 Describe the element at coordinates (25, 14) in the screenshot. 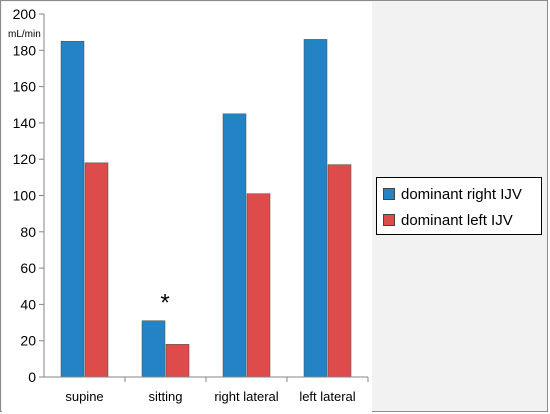

I see `y-tick-label: 200` at that location.